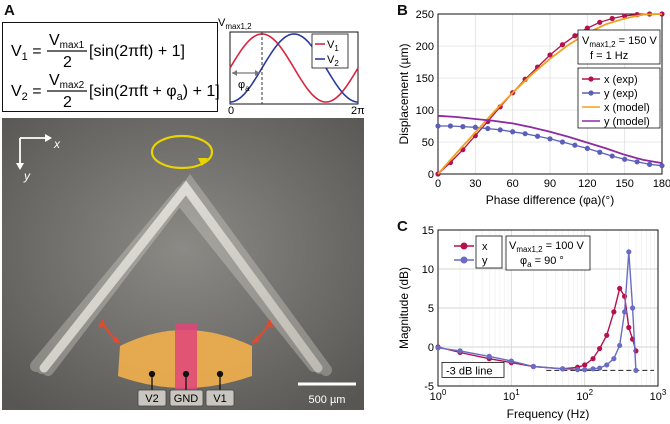 The image size is (670, 424). I want to click on legend-label: x (exp), so click(621, 80).